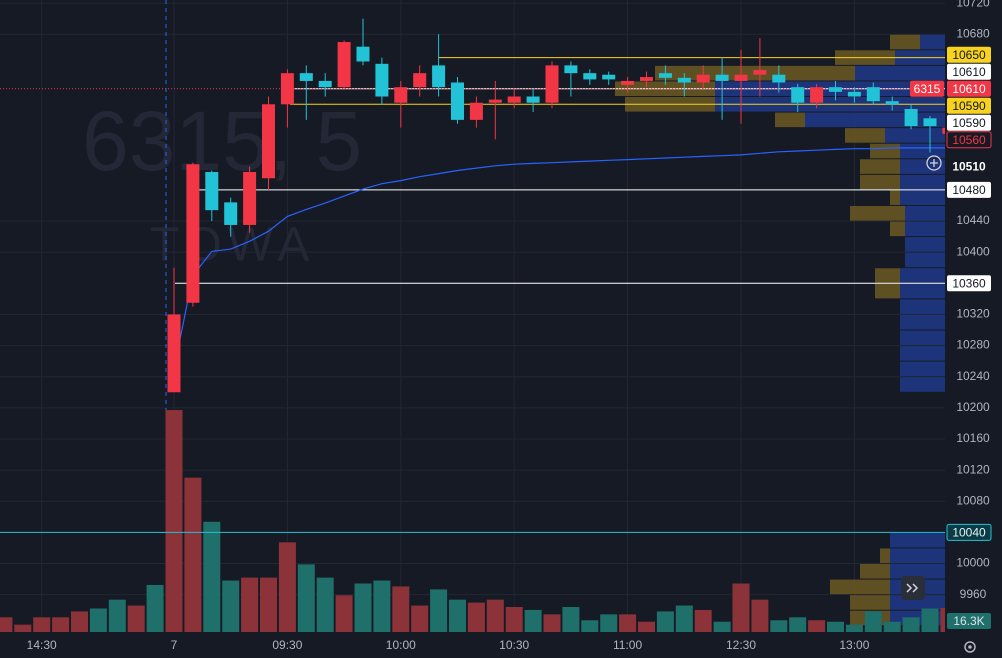 The width and height of the screenshot is (1002, 658). I want to click on y-tick-label: 10440, so click(973, 220).